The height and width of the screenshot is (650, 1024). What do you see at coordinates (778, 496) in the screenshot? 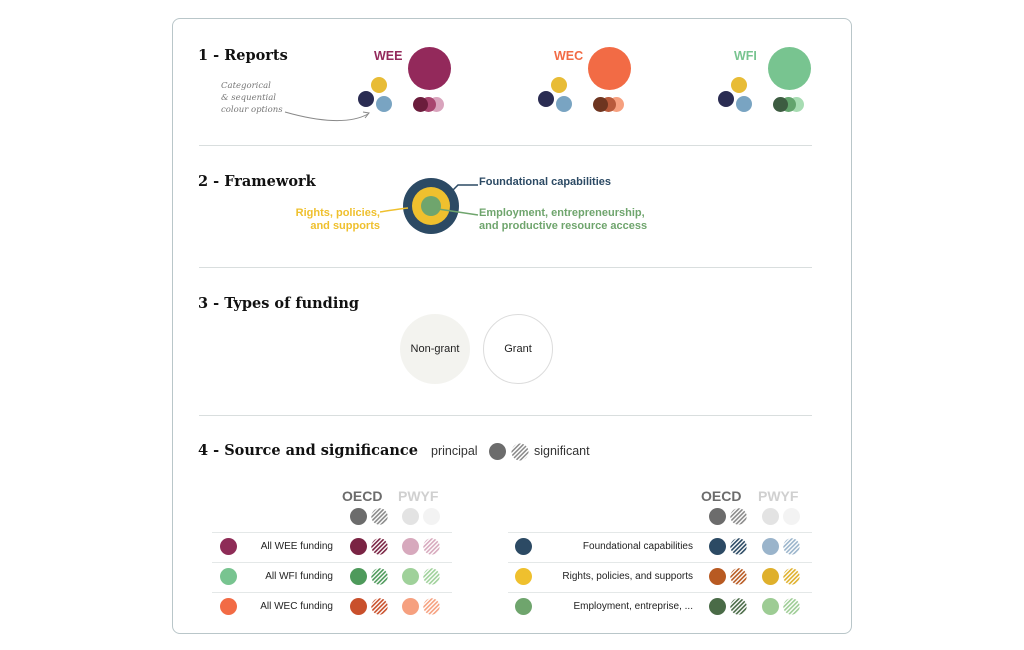
I see `col-header-pwyf-right: PWYF` at bounding box center [778, 496].